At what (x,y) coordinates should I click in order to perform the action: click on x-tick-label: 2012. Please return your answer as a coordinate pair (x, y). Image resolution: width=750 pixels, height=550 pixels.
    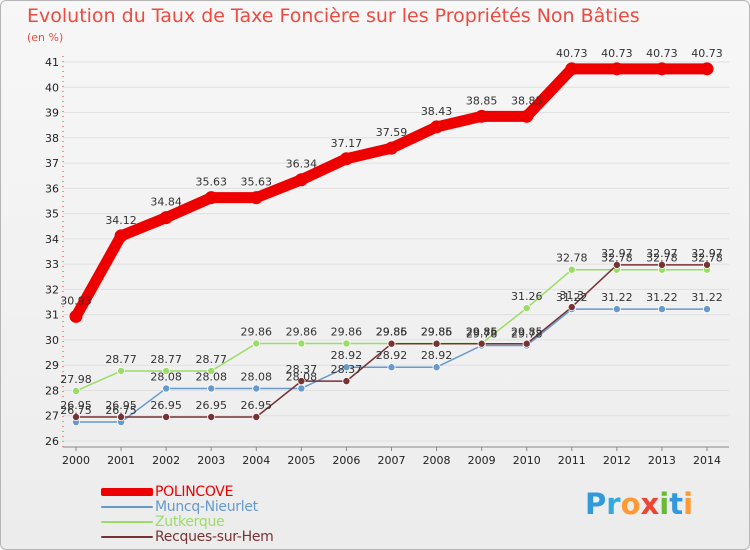
    Looking at the image, I should click on (617, 460).